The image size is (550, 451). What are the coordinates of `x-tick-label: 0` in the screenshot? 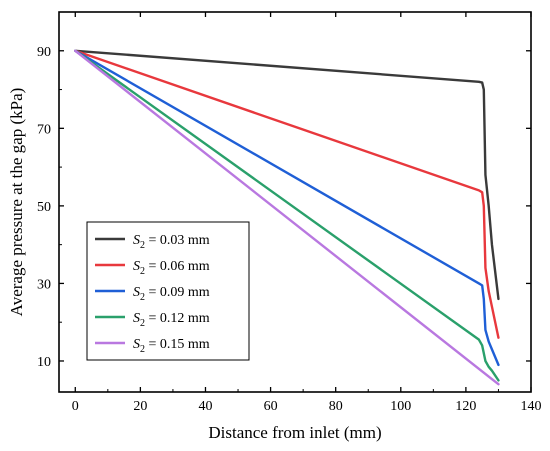 It's located at (75, 406).